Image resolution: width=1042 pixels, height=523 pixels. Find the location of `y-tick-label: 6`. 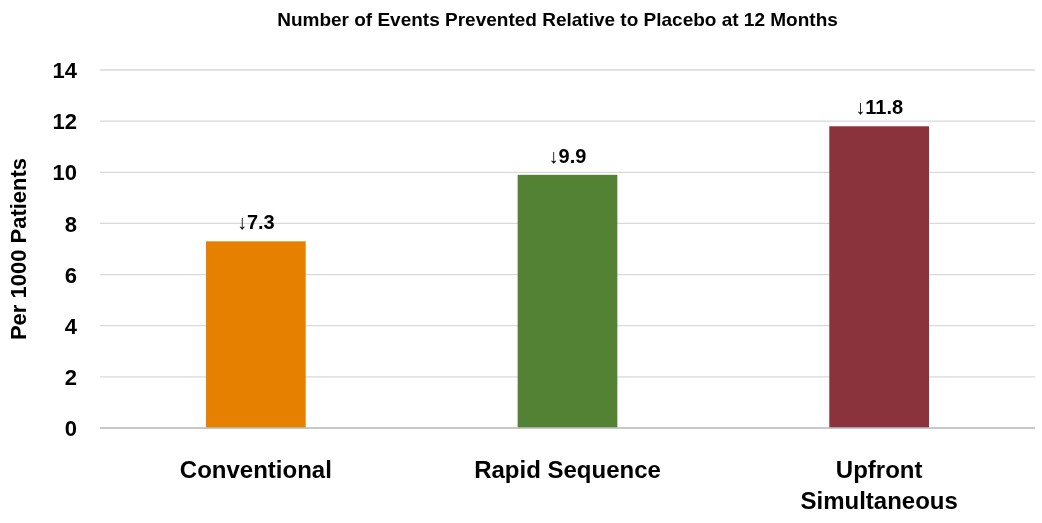

y-tick-label: 6 is located at coordinates (70, 275).